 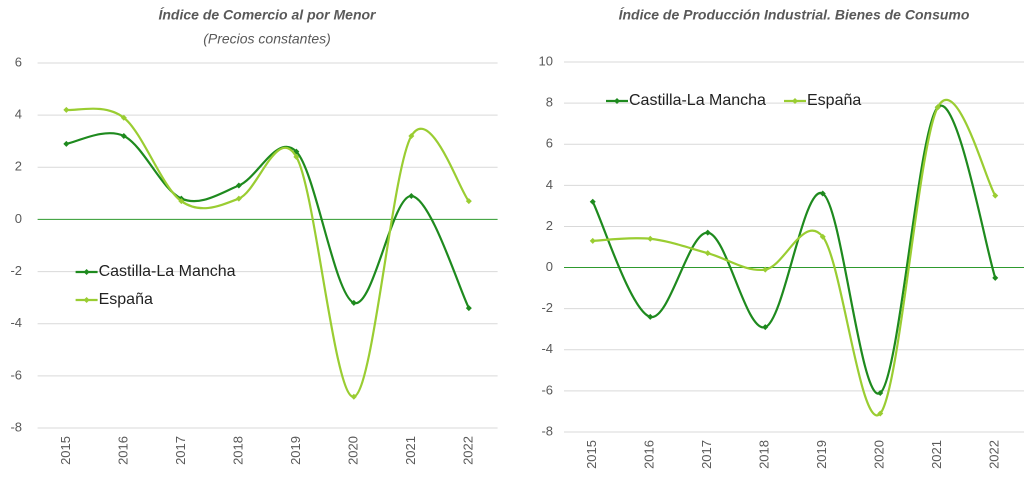 I want to click on series-line, so click(x=268, y=220).